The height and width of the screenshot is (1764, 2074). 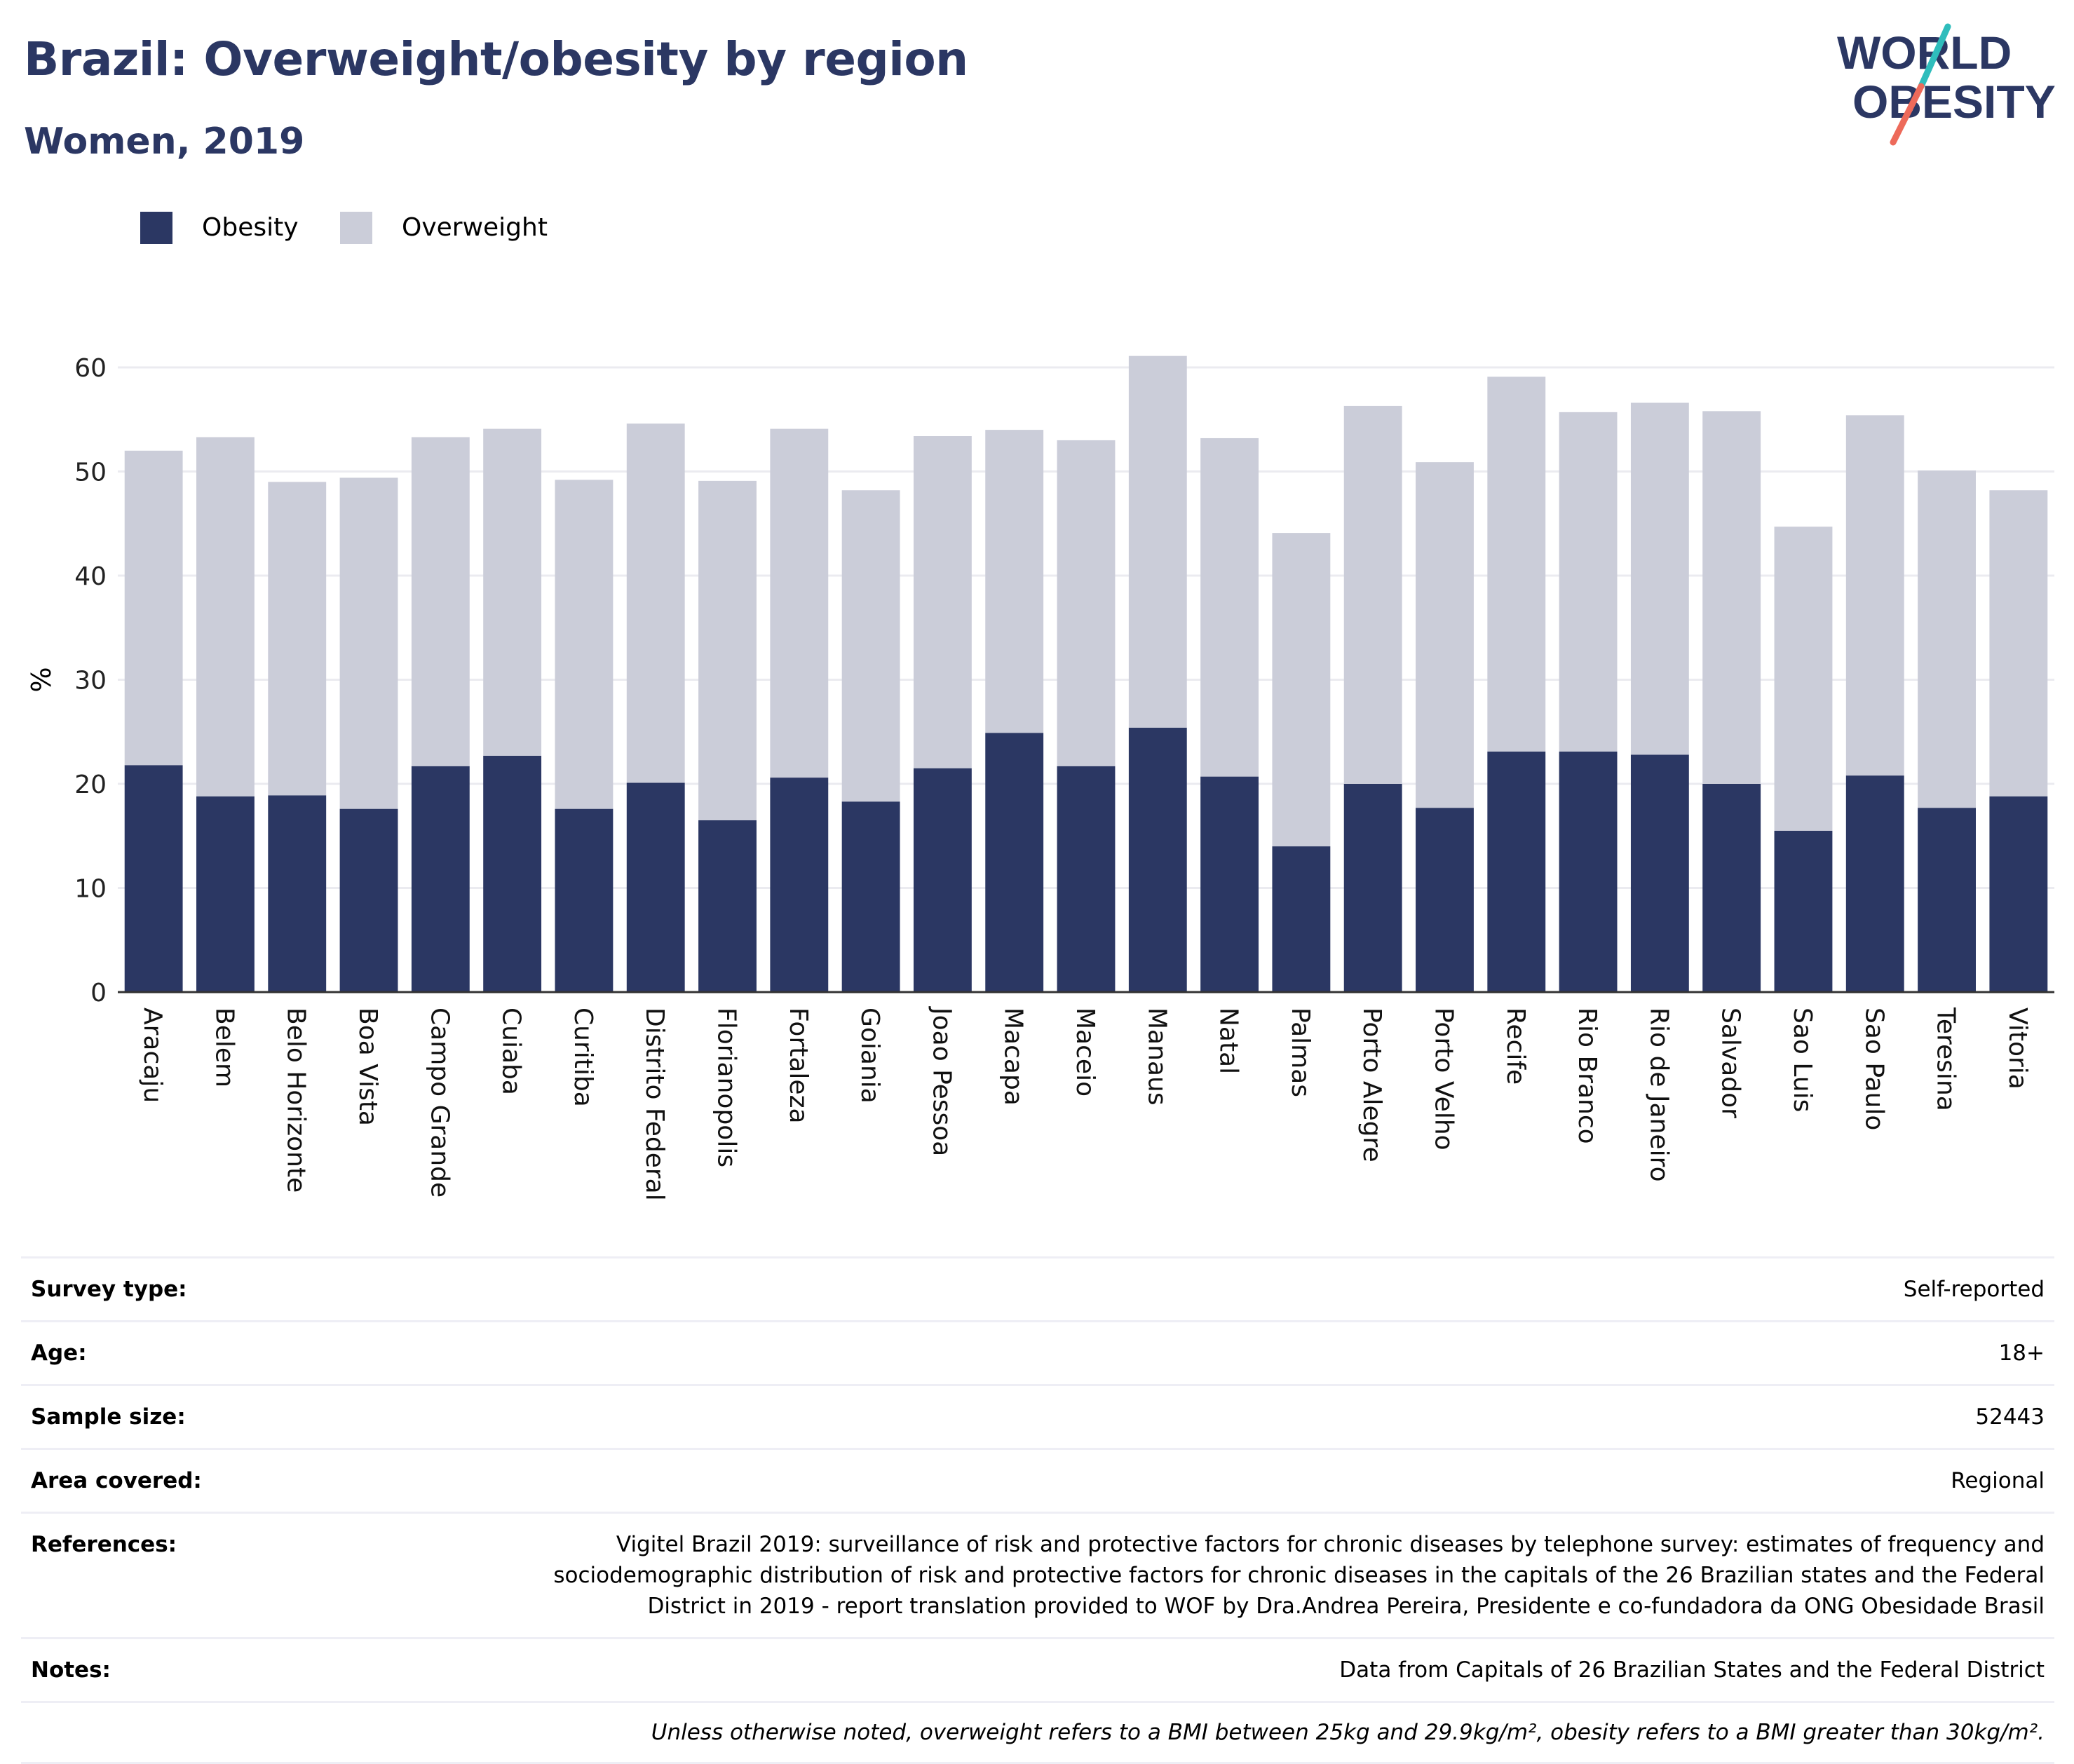 I want to click on x-tick-label: Manaus, so click(x=1157, y=1057).